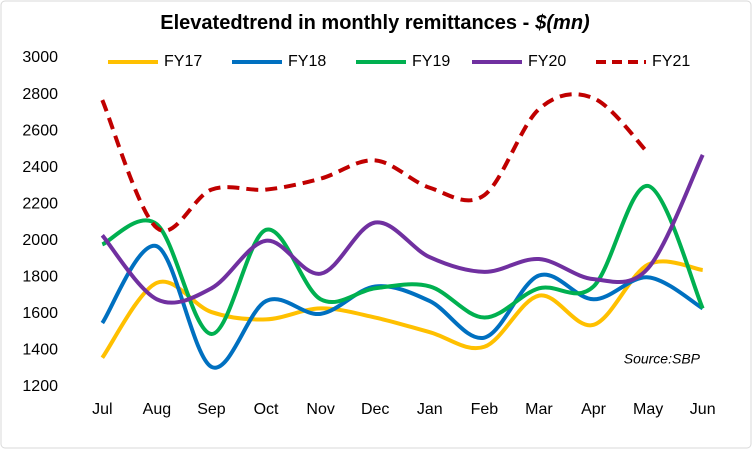  What do you see at coordinates (320, 409) in the screenshot?
I see `x-tick-label: Nov` at bounding box center [320, 409].